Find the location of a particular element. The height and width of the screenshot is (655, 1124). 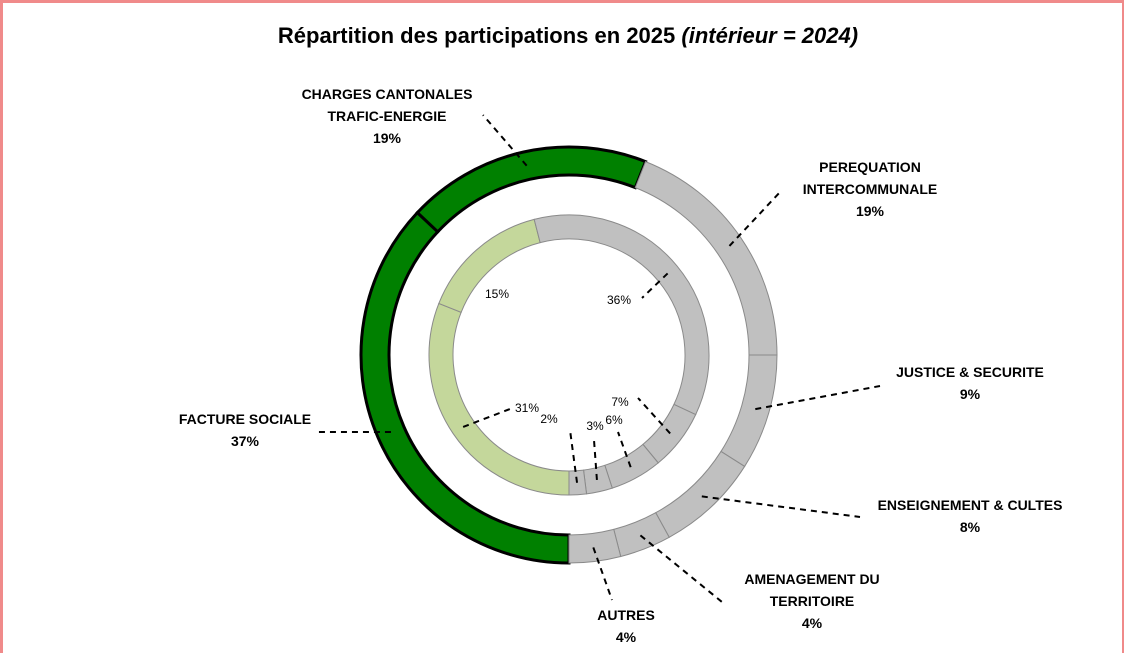

segment-label: FACTURE SOCIALE 37% is located at coordinates (245, 430).